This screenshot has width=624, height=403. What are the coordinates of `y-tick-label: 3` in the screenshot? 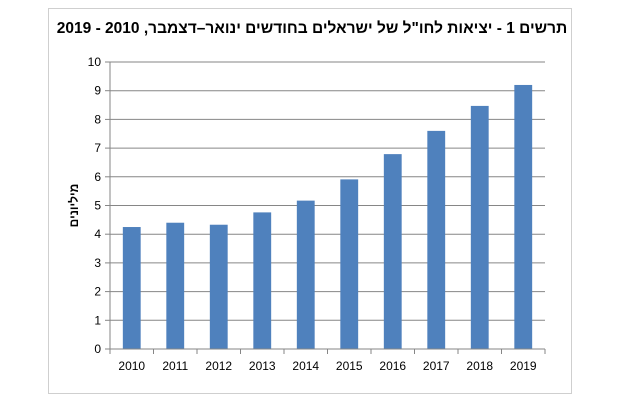 It's located at (97, 263).